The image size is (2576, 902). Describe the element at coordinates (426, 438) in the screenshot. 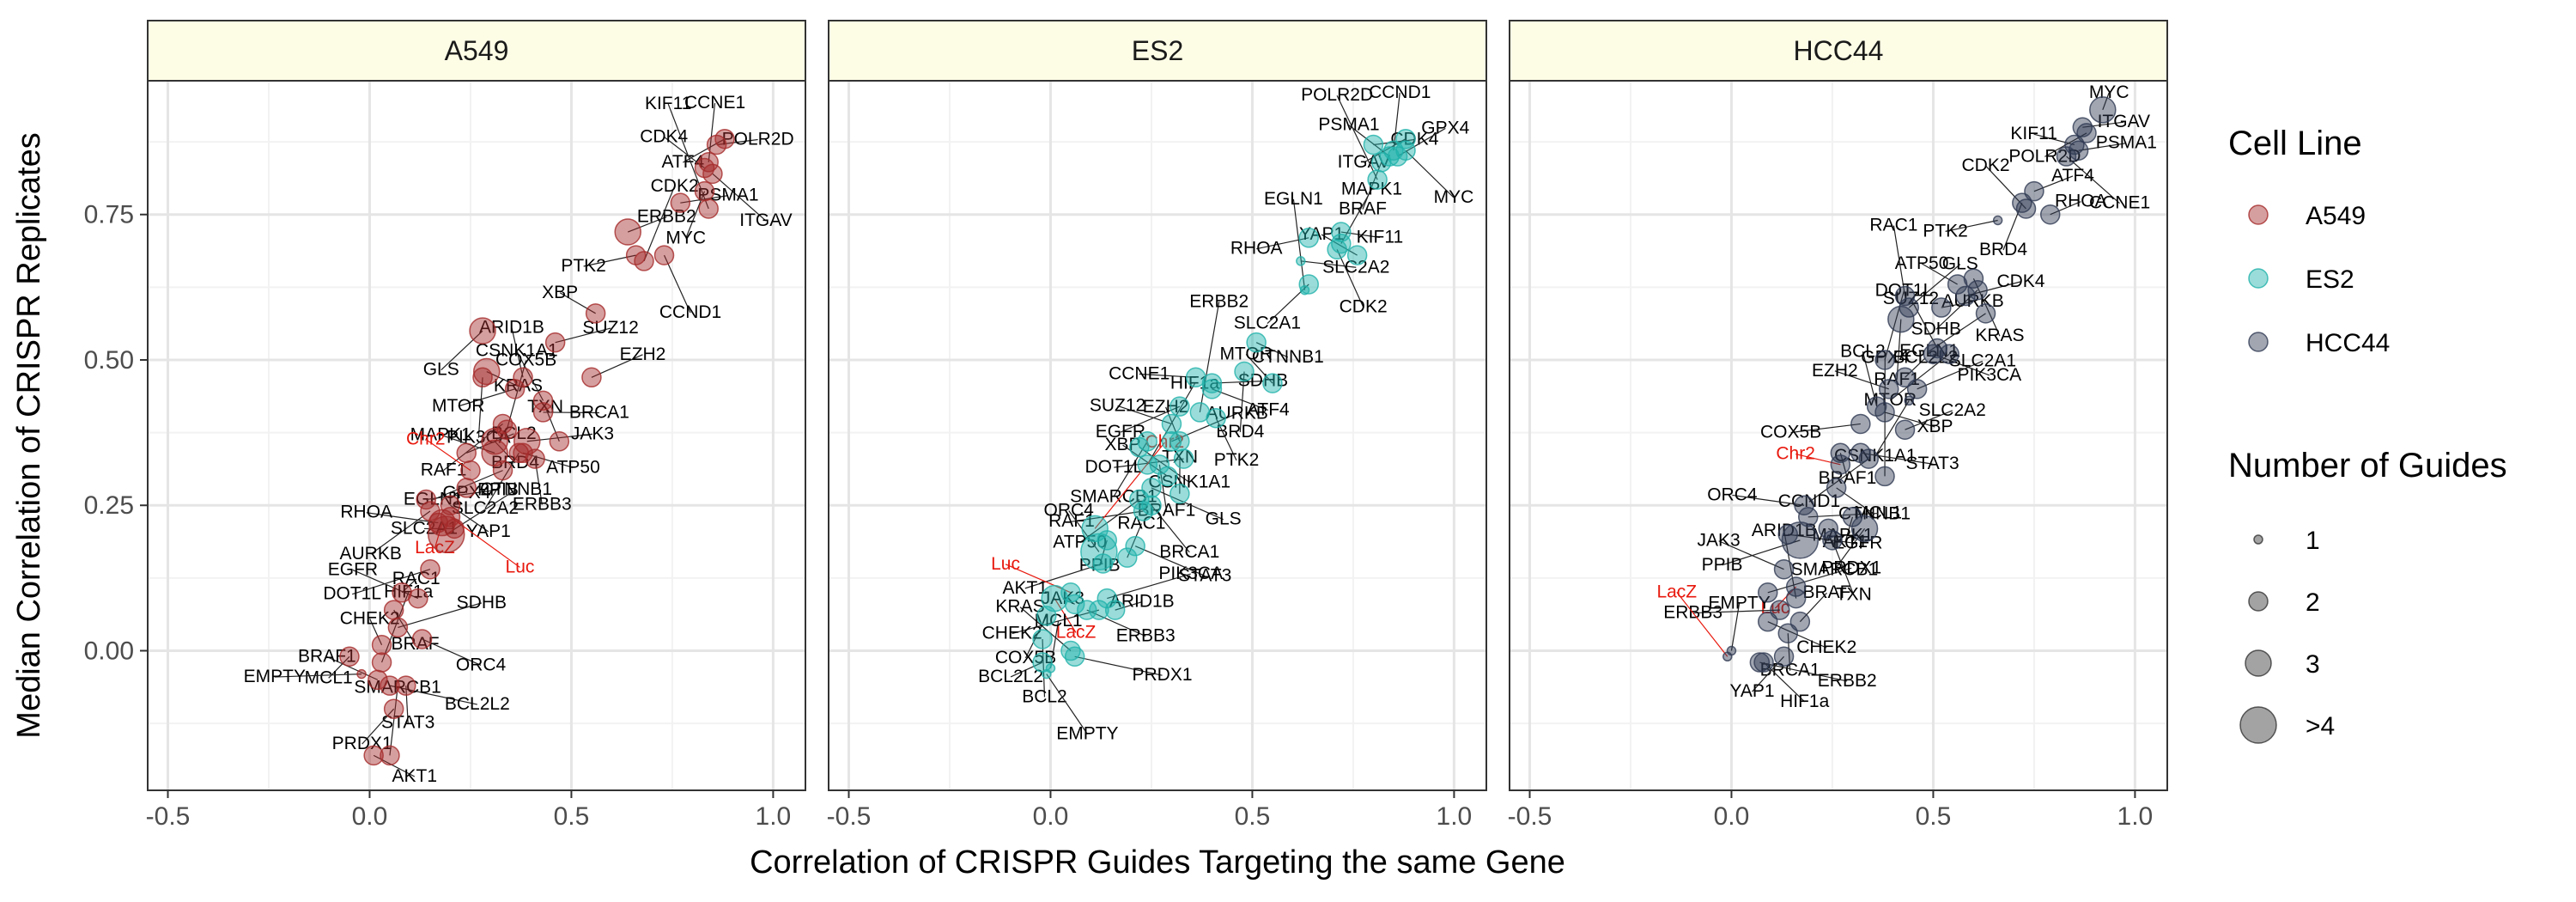

I see `point-label: Chr2` at that location.